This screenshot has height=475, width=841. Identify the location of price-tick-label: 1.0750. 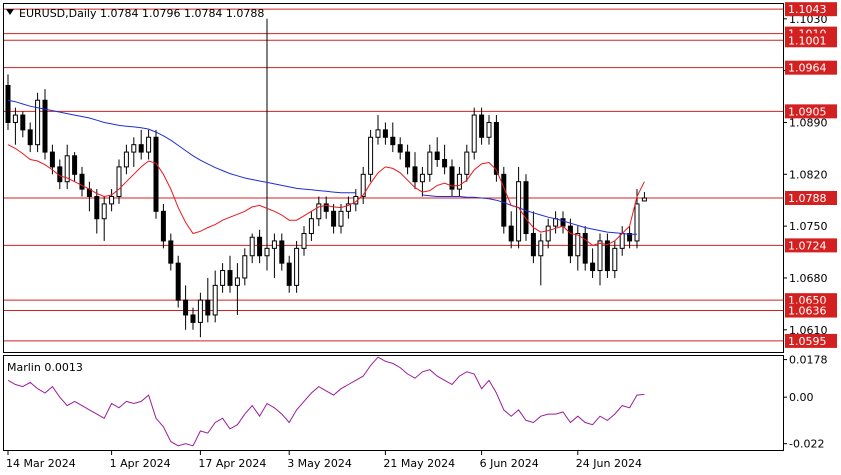
(808, 226).